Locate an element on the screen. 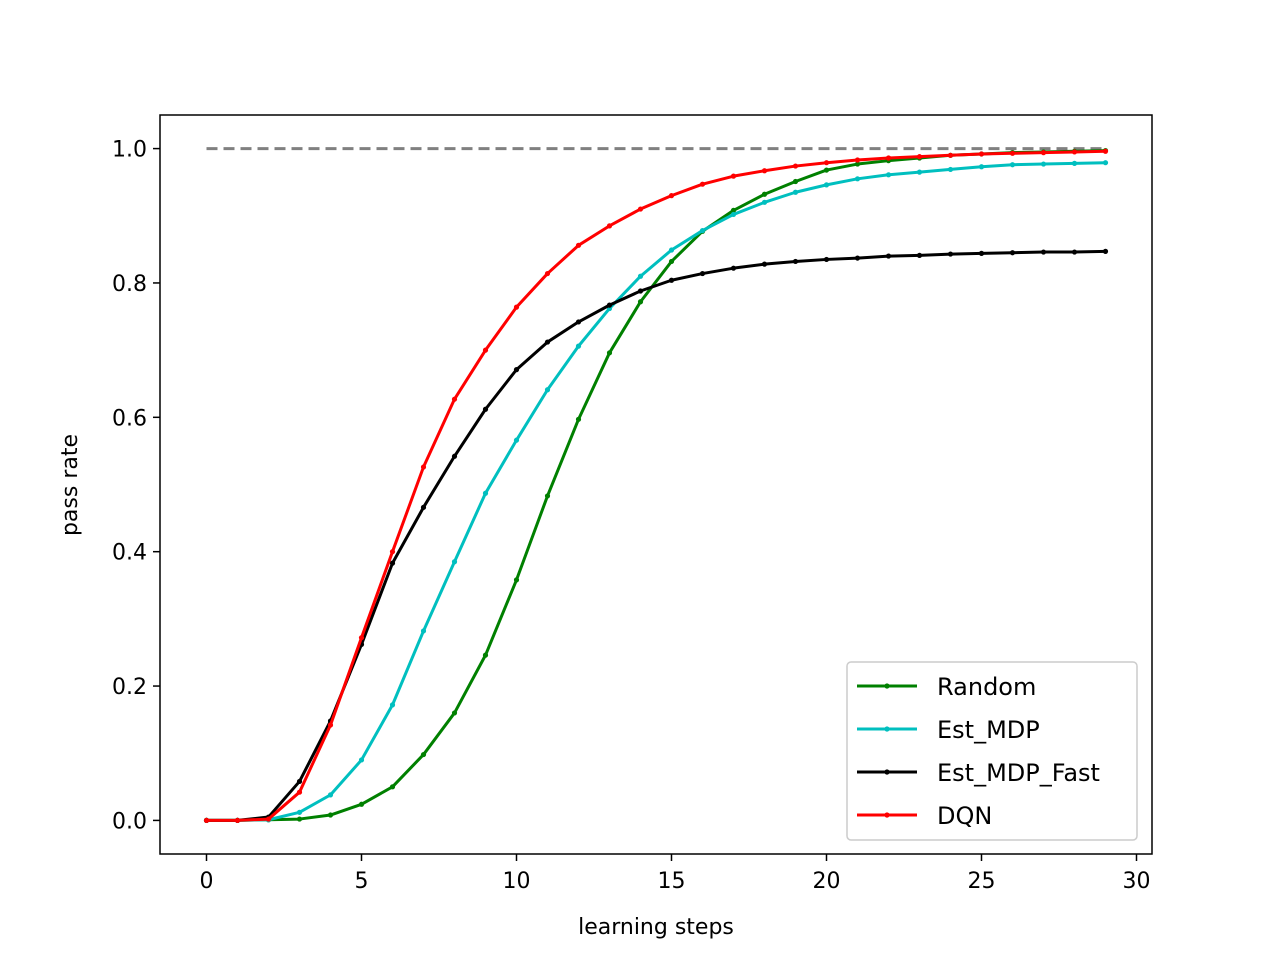 This screenshot has width=1280, height=960. y-tick-label: 0.0 is located at coordinates (129, 821).